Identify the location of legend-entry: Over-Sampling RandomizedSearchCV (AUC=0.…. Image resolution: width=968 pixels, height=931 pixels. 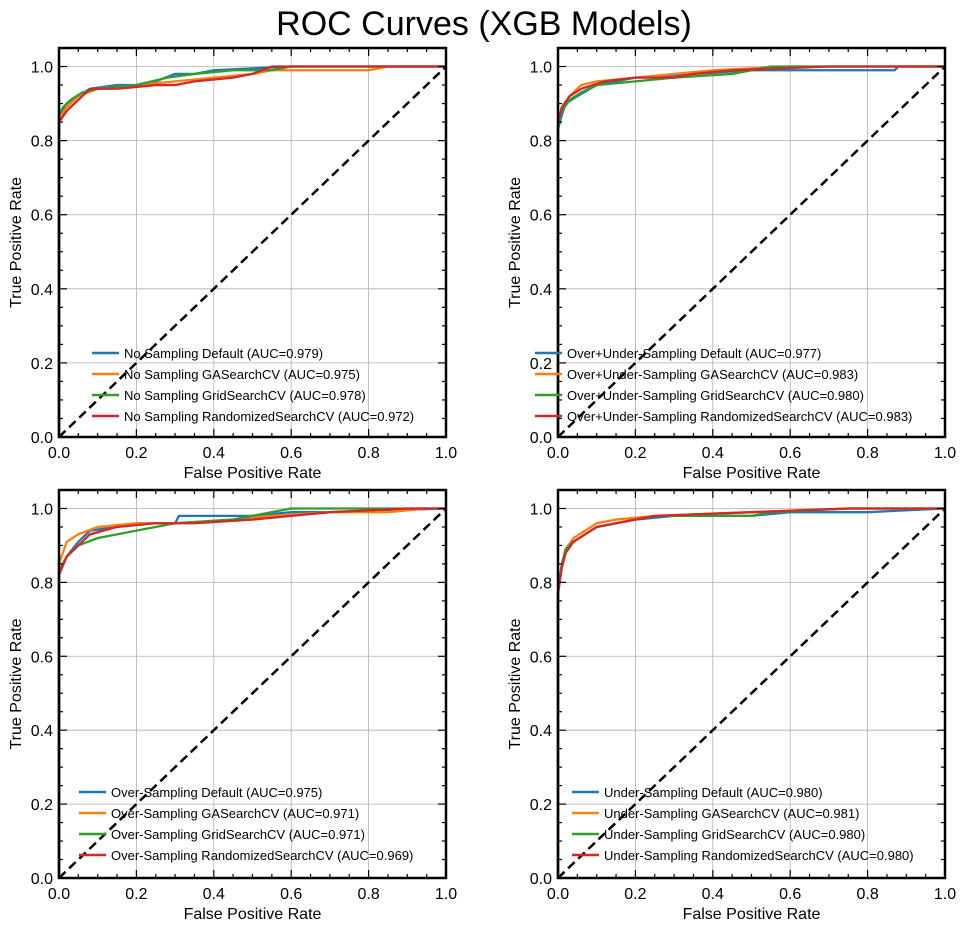
(262, 855).